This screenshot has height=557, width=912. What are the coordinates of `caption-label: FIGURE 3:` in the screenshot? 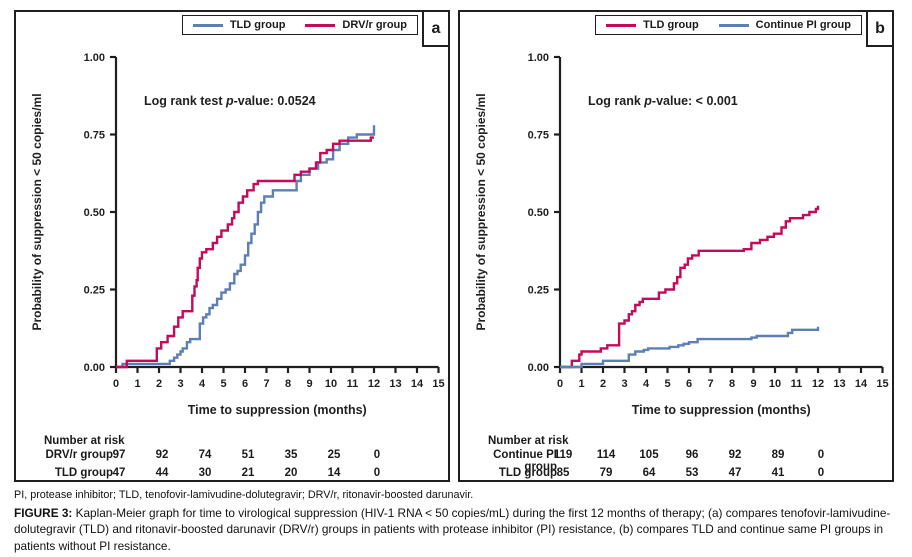 It's located at (43, 513).